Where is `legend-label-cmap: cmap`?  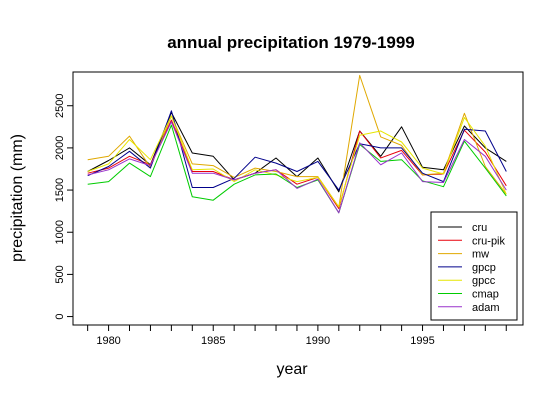
legend-label-cmap: cmap is located at coordinates (485, 295).